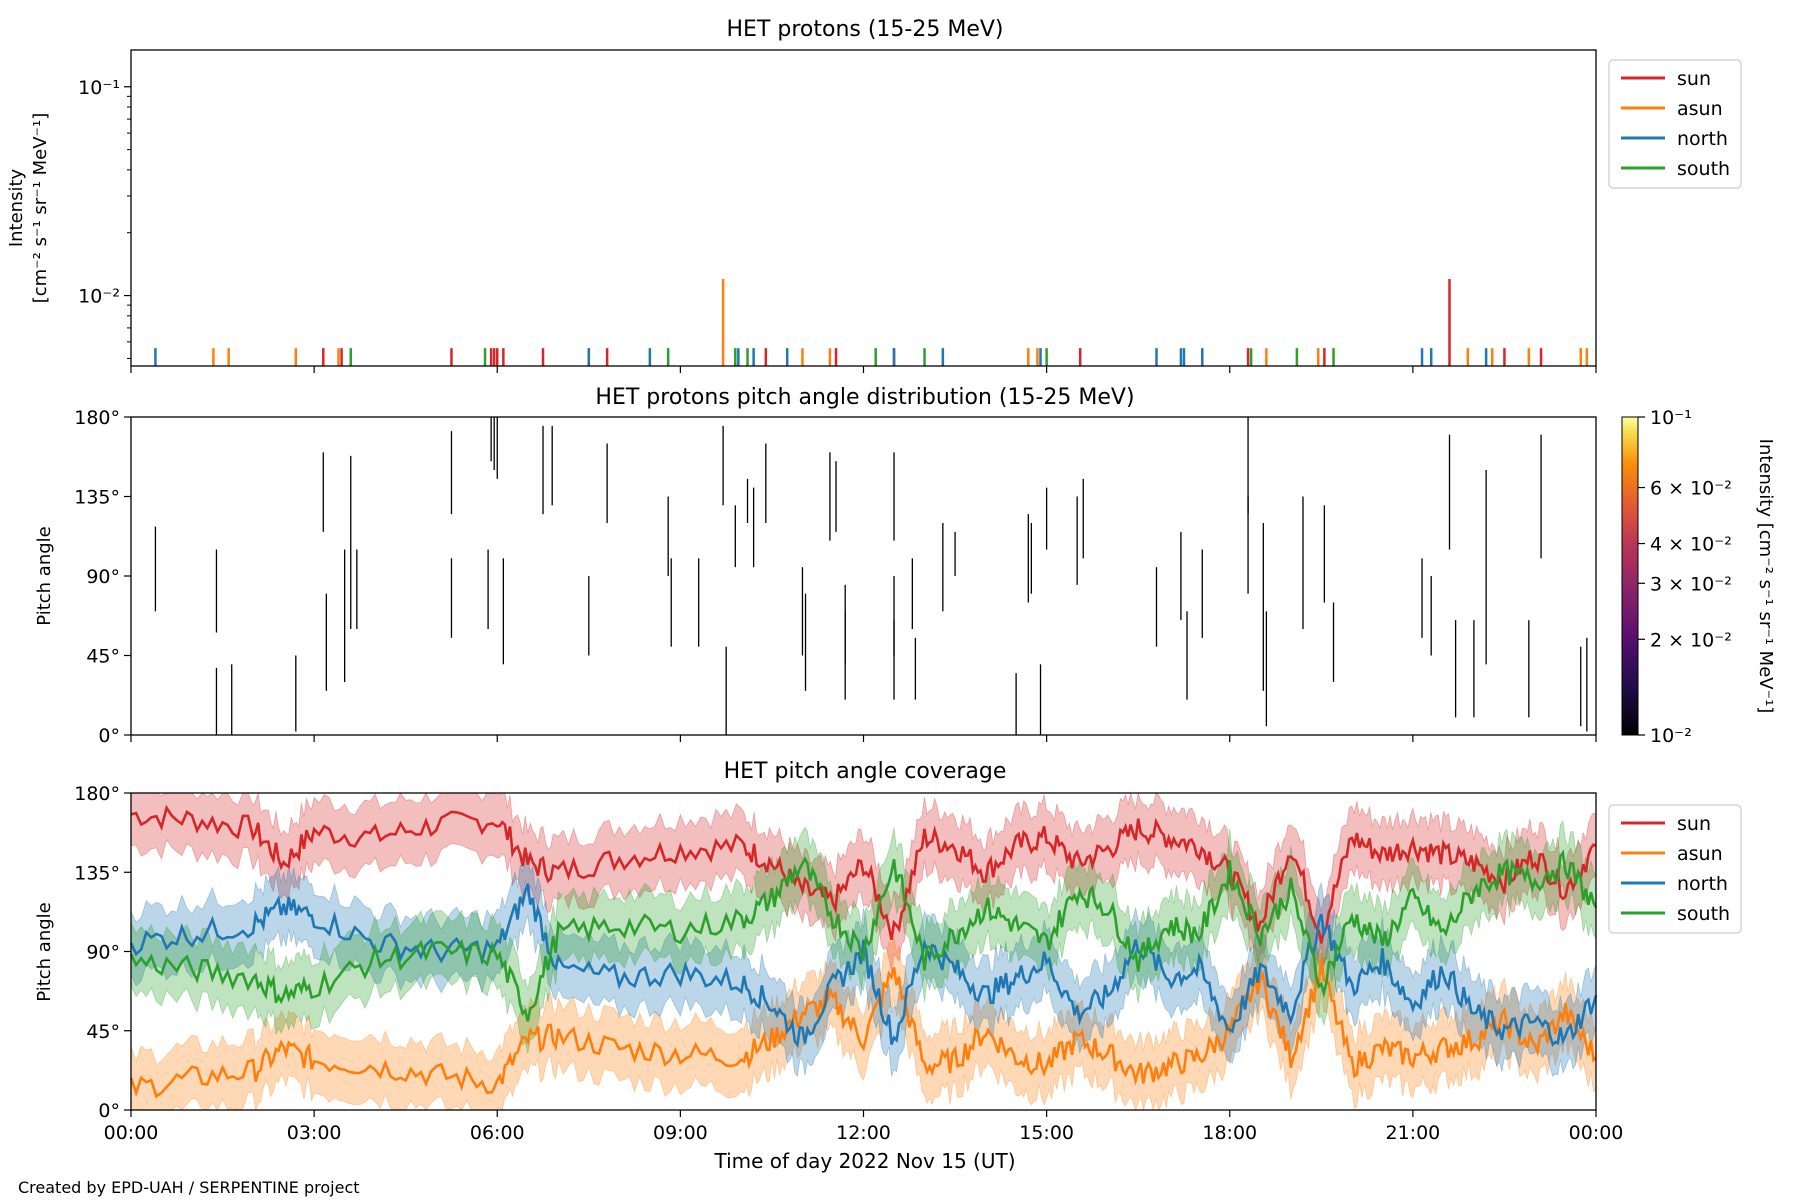 The width and height of the screenshot is (1800, 1200). What do you see at coordinates (863, 874) in the screenshot?
I see `coverage-line-sun` at bounding box center [863, 874].